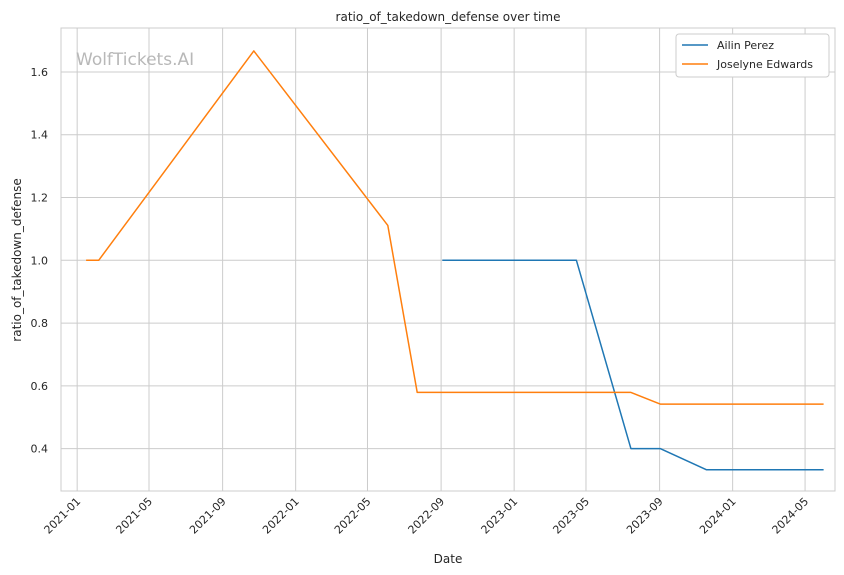 This screenshot has height=575, width=844. What do you see at coordinates (40, 72) in the screenshot?
I see `y-tick-label: 1.6` at bounding box center [40, 72].